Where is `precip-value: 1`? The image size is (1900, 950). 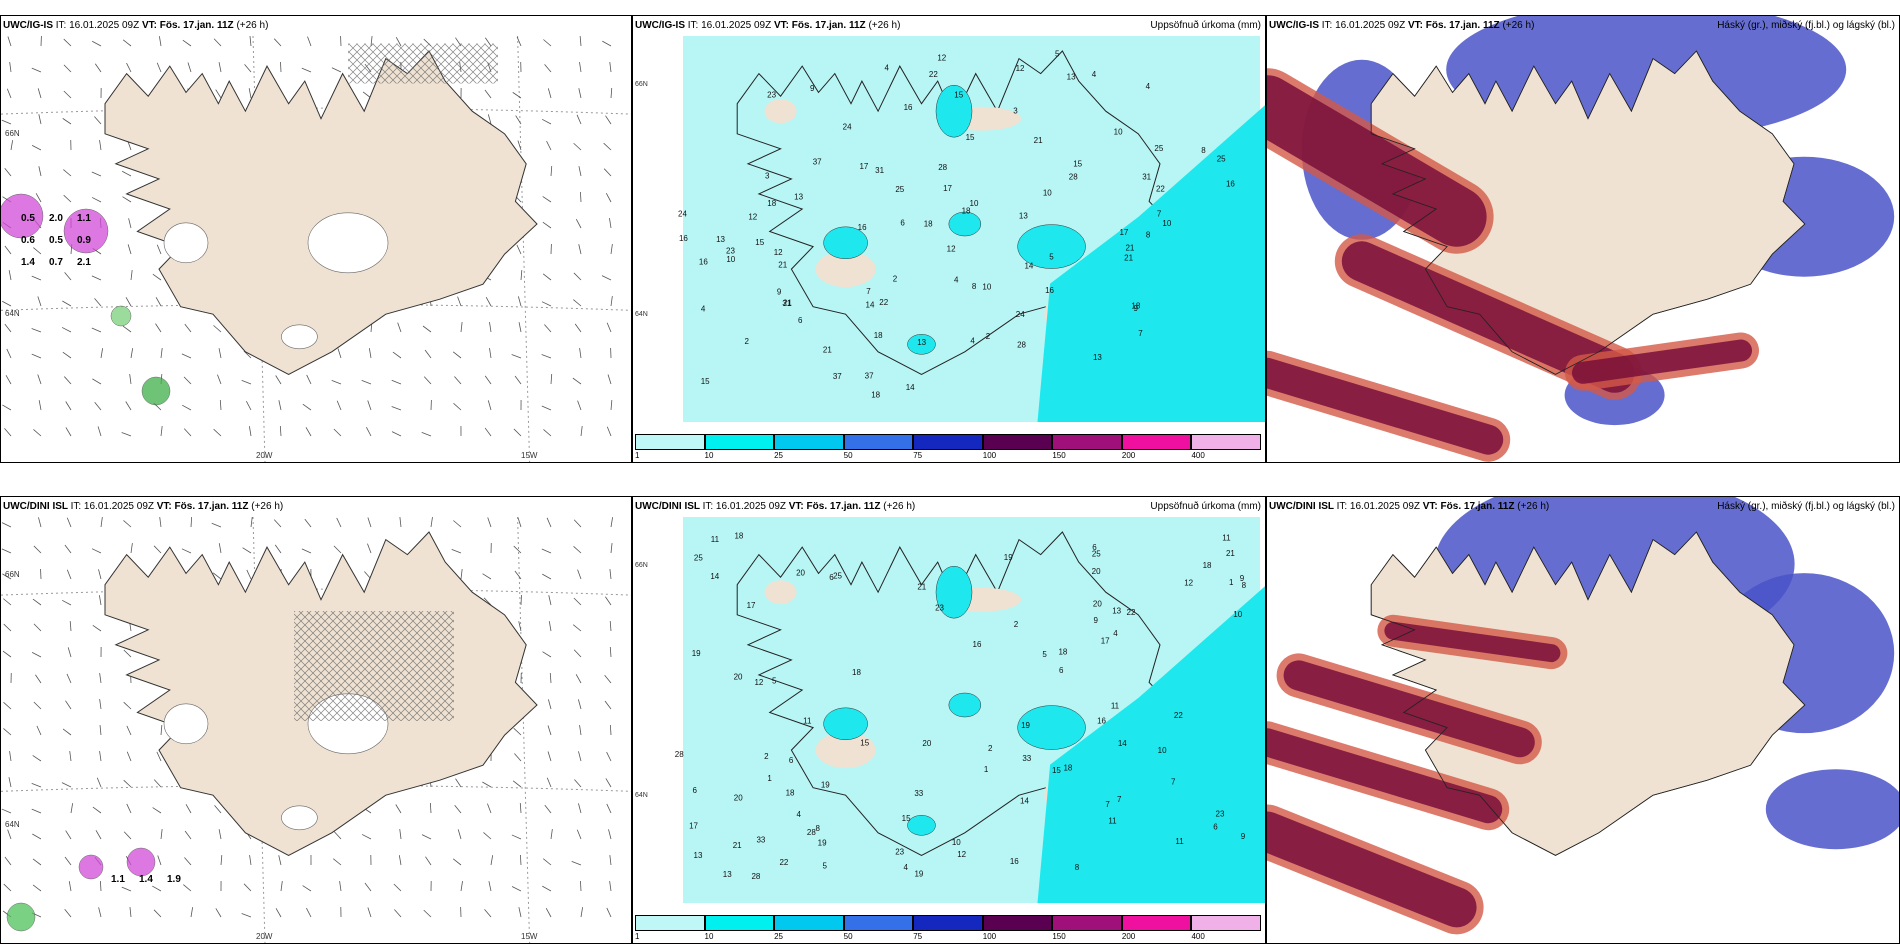
precip-value: 1 is located at coordinates (1231, 582).